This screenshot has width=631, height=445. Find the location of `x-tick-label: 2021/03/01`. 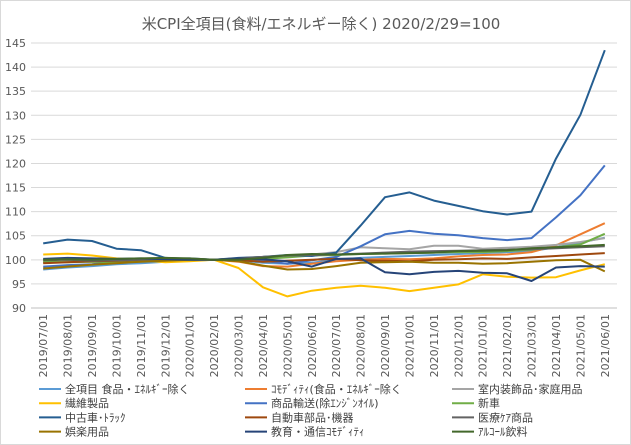

x-tick-label: 2021/03/01 is located at coordinates (532, 345).